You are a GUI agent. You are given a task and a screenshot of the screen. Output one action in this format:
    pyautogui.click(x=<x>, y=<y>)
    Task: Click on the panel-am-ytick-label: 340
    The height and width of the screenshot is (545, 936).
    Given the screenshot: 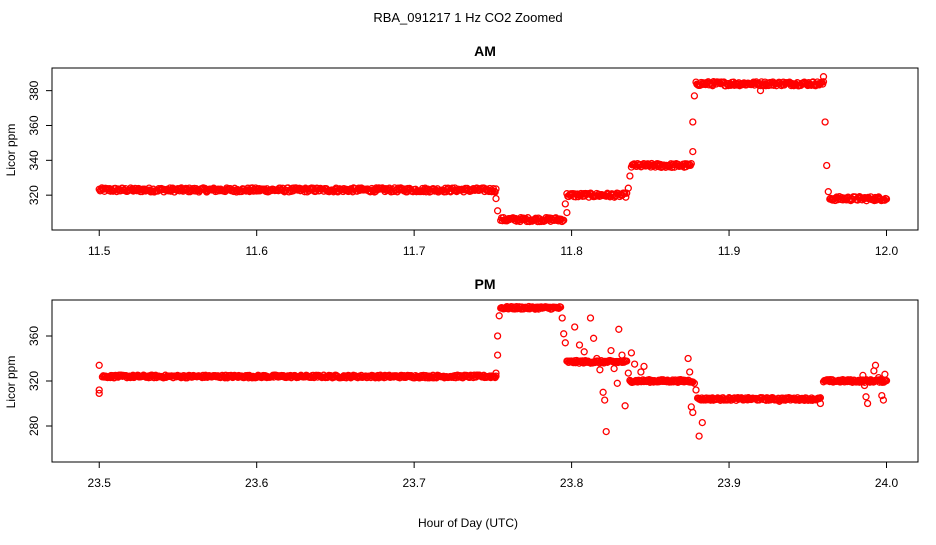 What is the action you would take?
    pyautogui.click(x=34, y=160)
    